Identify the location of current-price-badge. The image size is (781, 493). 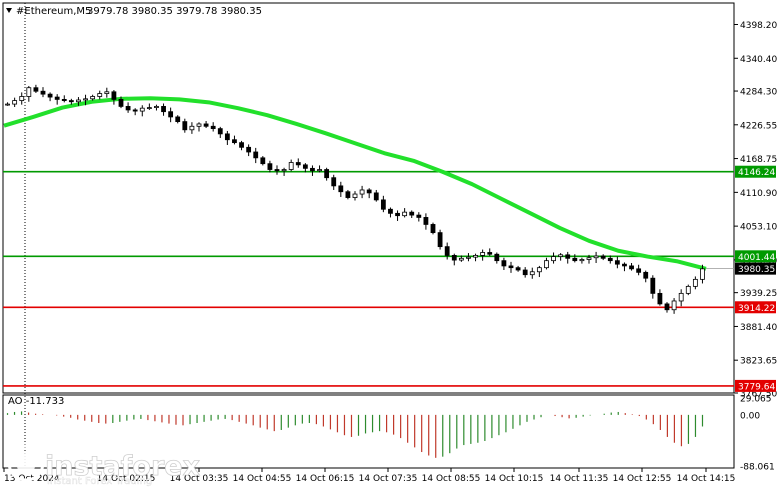
(755, 268).